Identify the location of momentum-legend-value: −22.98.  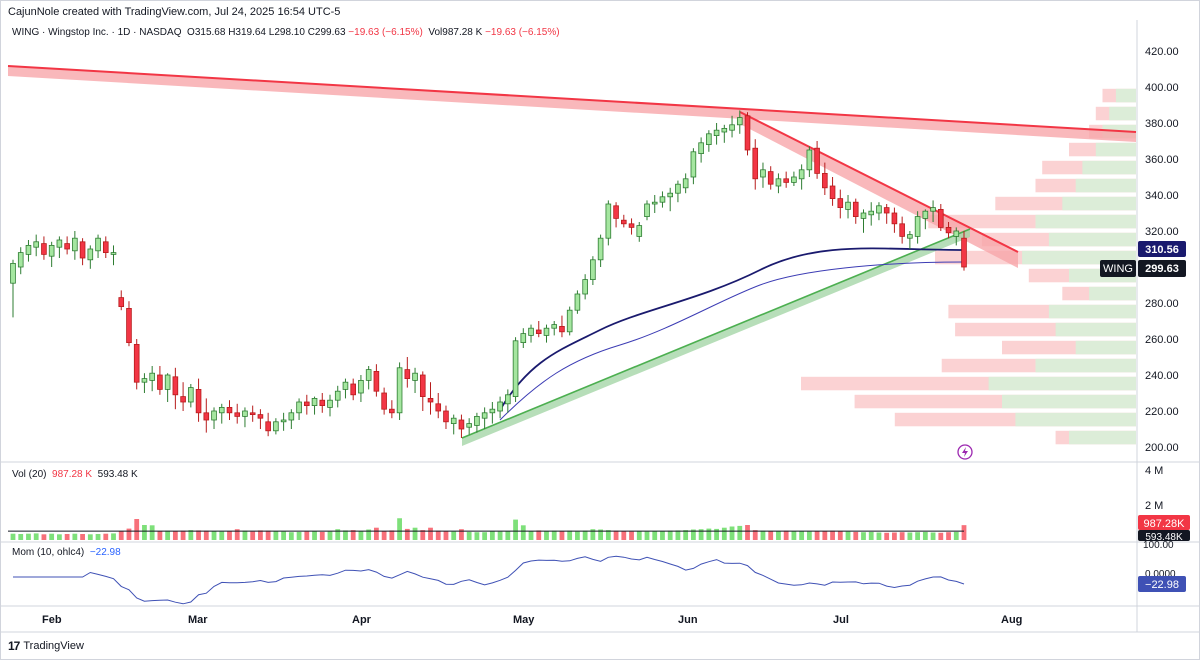
(105, 552).